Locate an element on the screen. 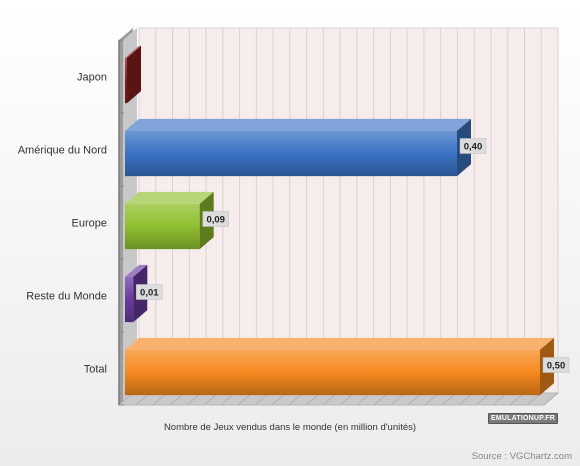  bar-top-Amérique du Nord is located at coordinates (298, 124).